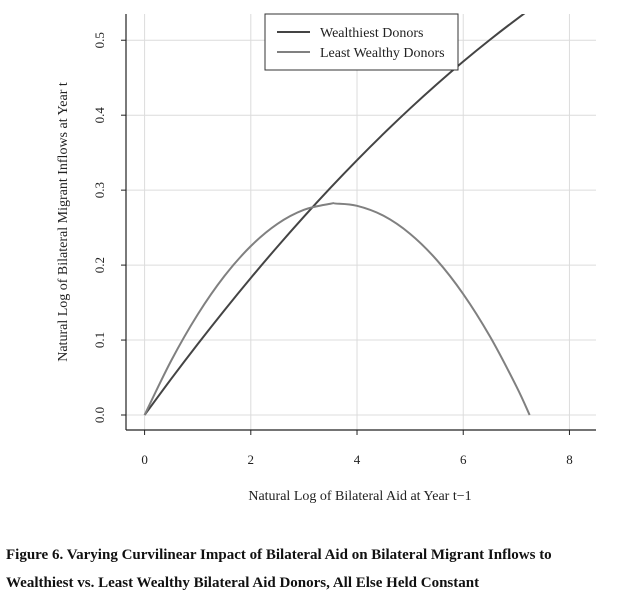  I want to click on x-axis-title: Natural Log of Bilateral Aid at Year t−1, so click(359, 496).